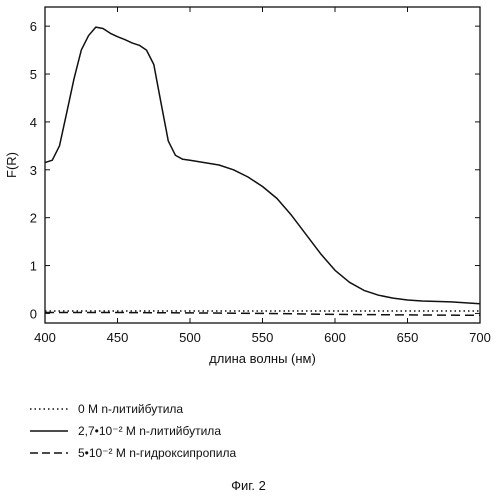 The width and height of the screenshot is (497, 500). I want to click on x-tick-label: 550, so click(263, 337).